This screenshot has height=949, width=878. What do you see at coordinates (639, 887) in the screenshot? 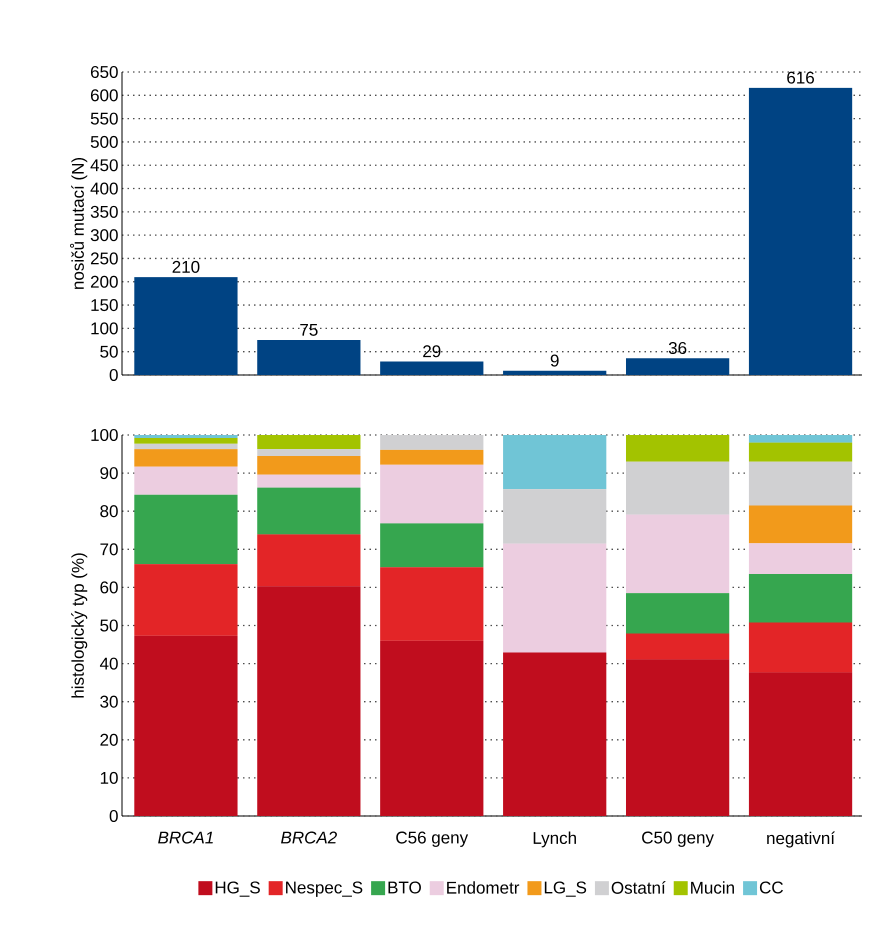
I see `legend-label: Ostatní` at bounding box center [639, 887].